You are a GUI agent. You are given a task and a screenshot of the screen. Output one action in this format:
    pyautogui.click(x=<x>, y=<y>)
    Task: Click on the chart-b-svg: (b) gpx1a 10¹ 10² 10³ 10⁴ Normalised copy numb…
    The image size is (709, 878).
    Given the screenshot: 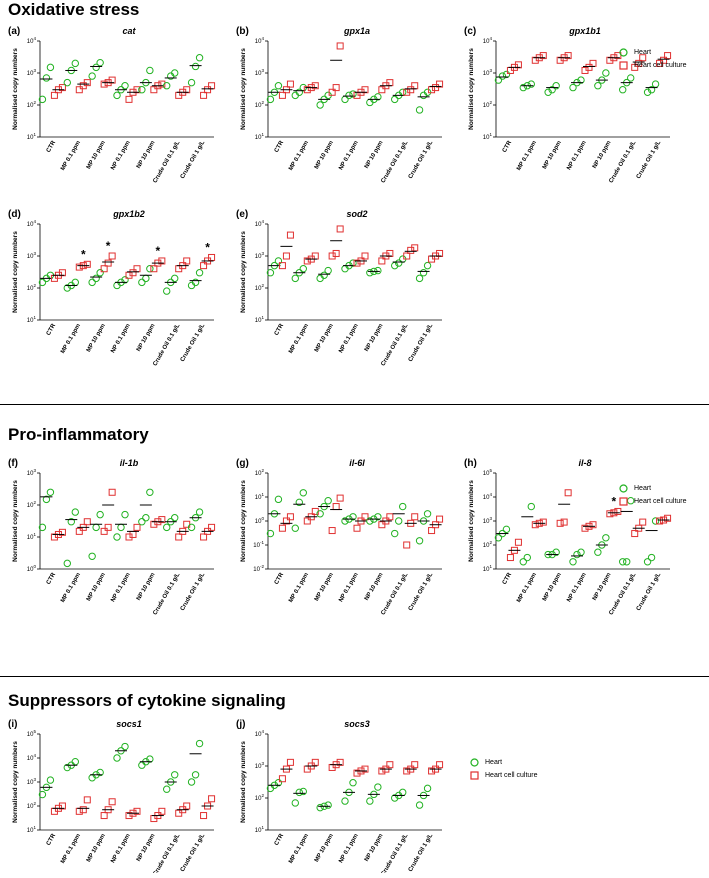 What is the action you would take?
    pyautogui.click(x=340, y=105)
    